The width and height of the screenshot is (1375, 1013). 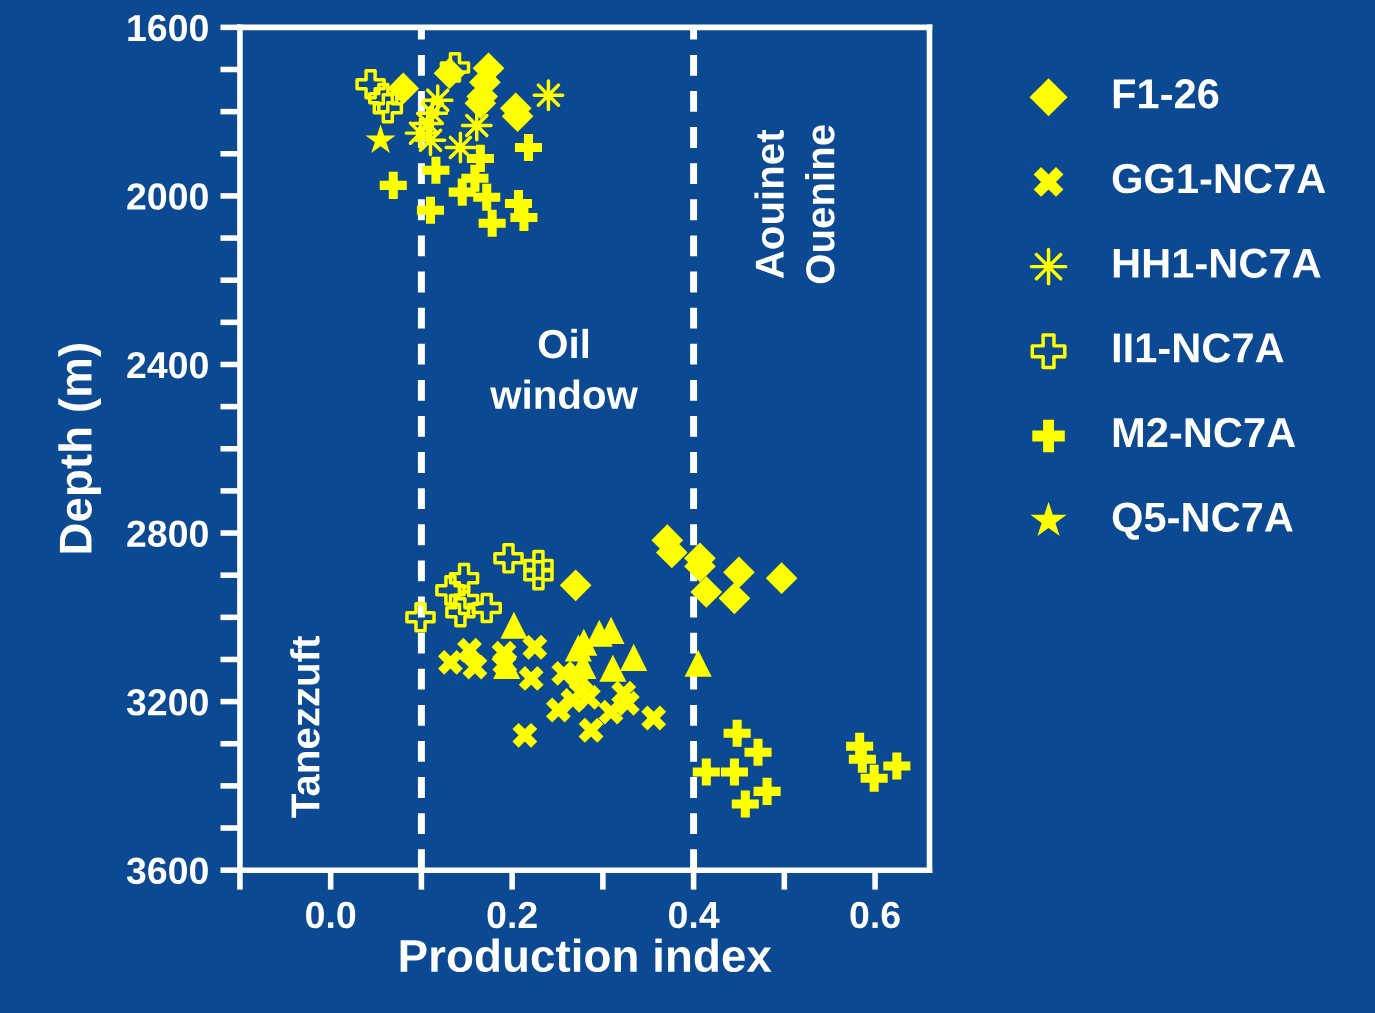 I want to click on x-tick-label: 0.4, so click(x=694, y=915).